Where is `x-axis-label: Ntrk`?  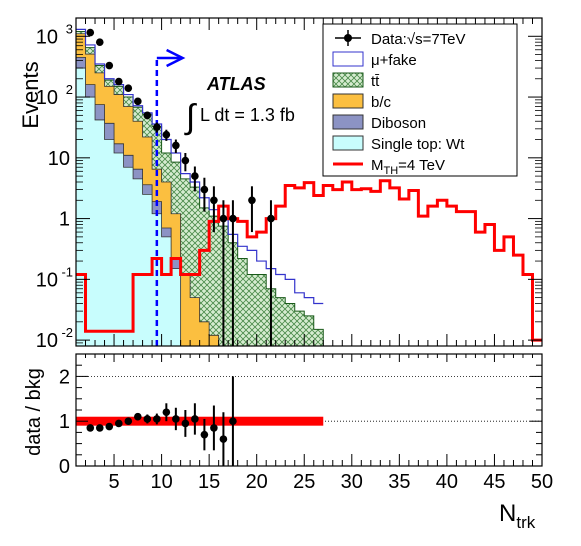 x-axis-label: Ntrk is located at coordinates (517, 516).